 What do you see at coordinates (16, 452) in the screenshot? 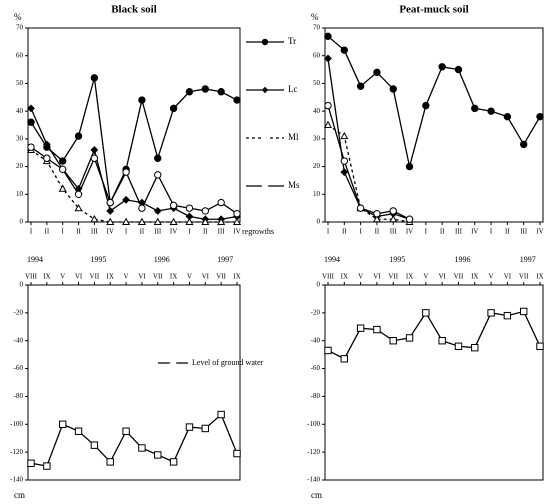
I see `y-tick-label: -120` at bounding box center [16, 452].